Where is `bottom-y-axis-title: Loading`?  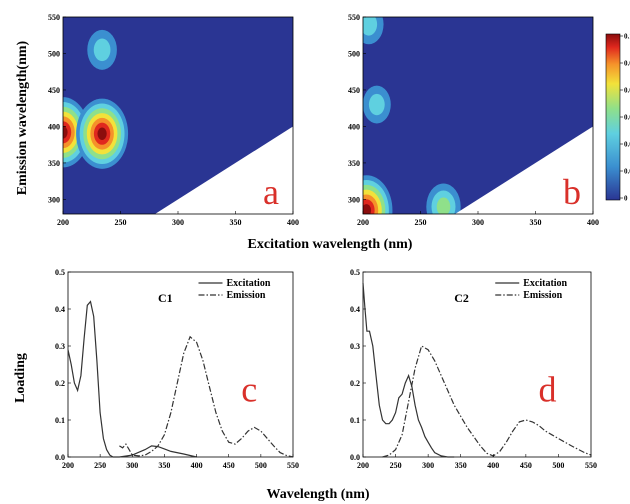
bottom-y-axis-title: Loading is located at coordinates (20, 378).